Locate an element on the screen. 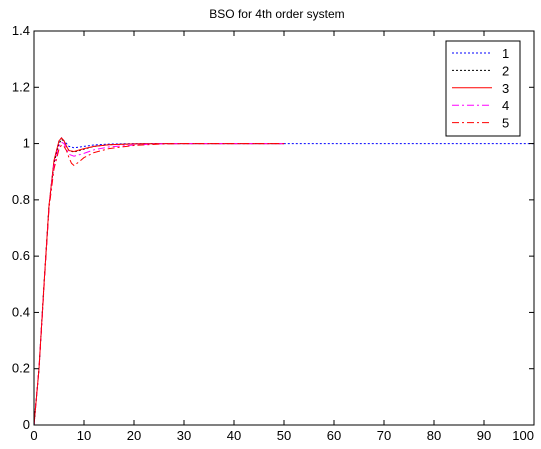 Image resolution: width=541 pixels, height=449 pixels. y-tick-label: 0 is located at coordinates (26, 424).